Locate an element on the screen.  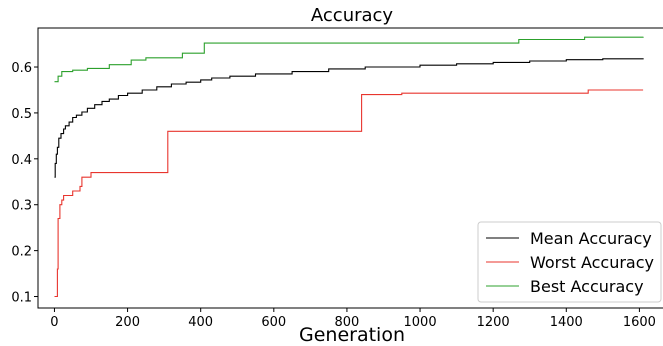
legend-label-worst-accuracy: Worst Accuracy is located at coordinates (592, 262).